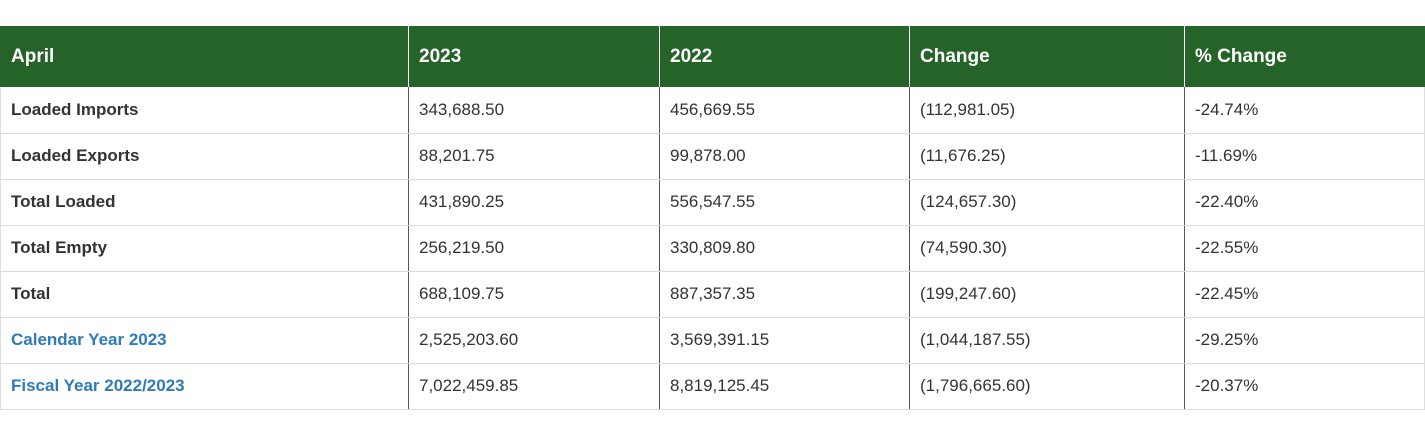 This screenshot has width=1425, height=435. Describe the element at coordinates (1047, 202) in the screenshot. I see `cell-change: (124,657.30)` at that location.